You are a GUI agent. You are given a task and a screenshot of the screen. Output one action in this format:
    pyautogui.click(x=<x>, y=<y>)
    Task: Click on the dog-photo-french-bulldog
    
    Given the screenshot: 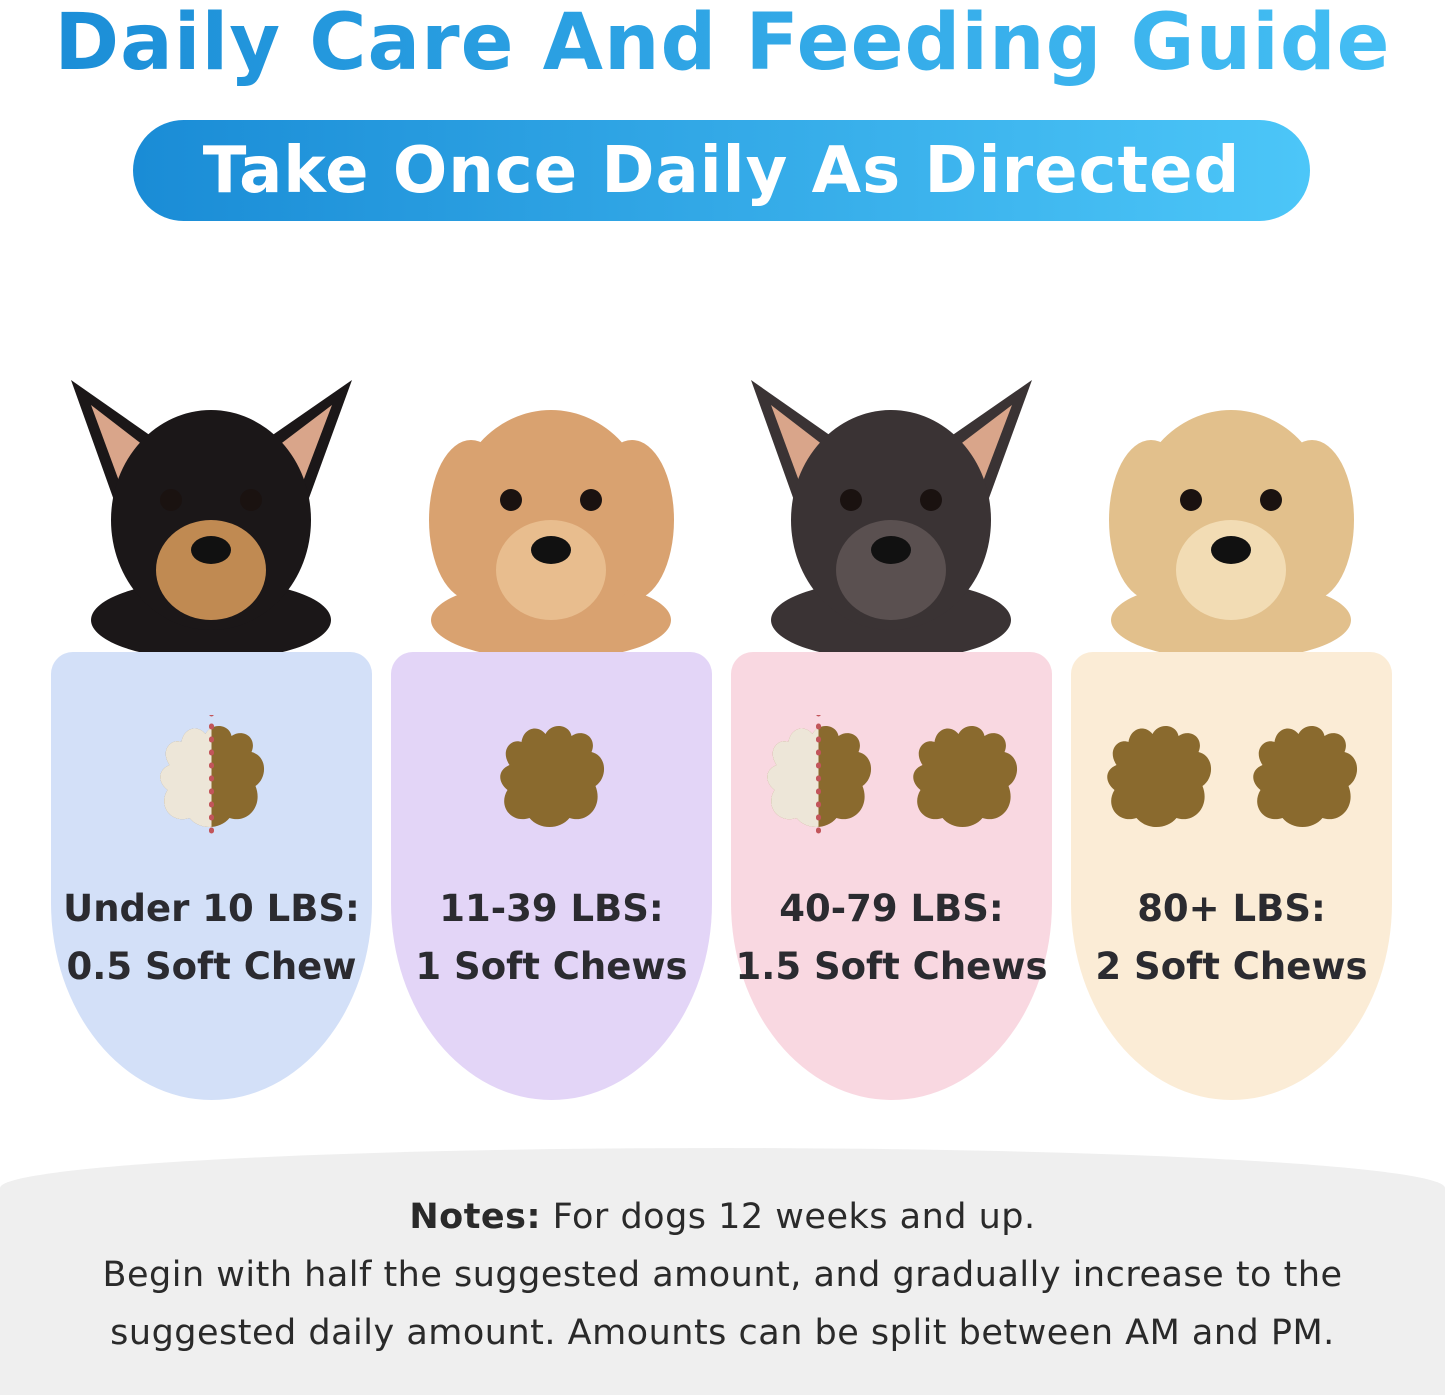 What is the action you would take?
    pyautogui.click(x=891, y=520)
    